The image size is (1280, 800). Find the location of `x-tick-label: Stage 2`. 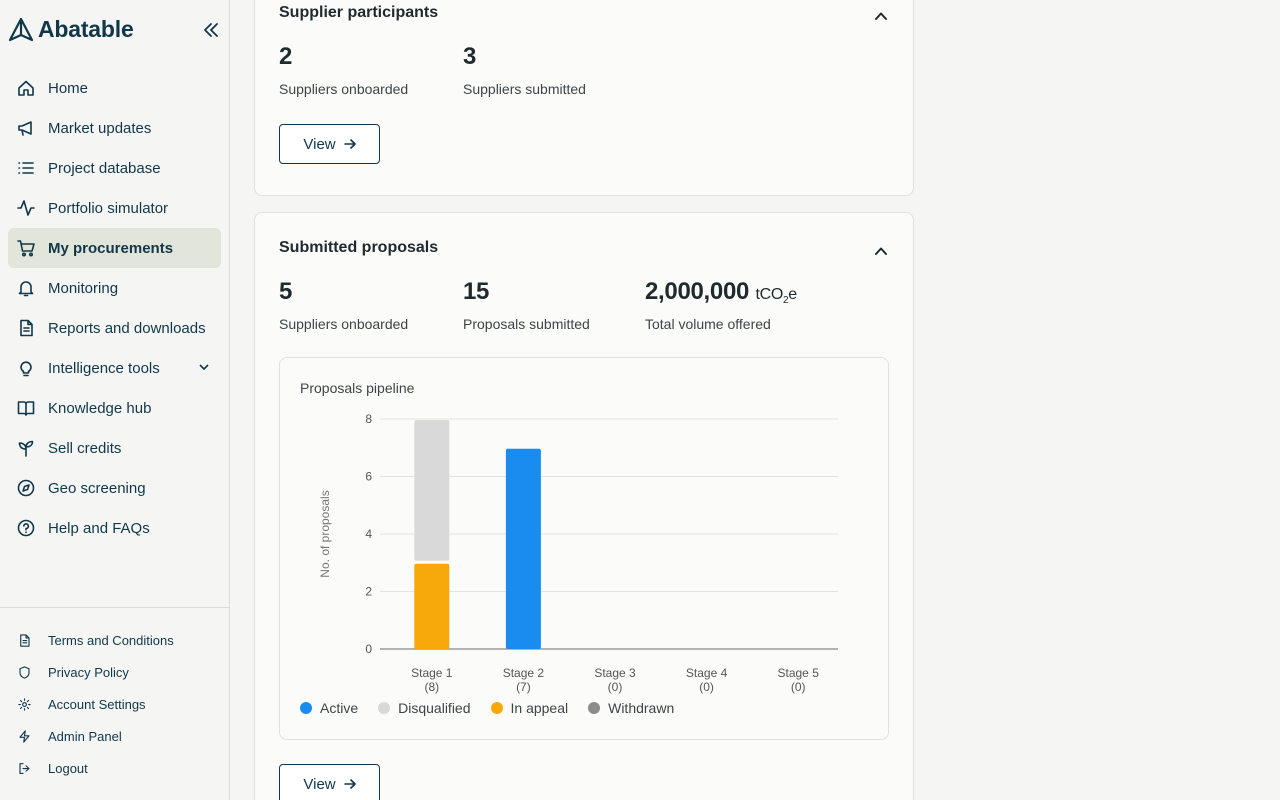

x-tick-label: Stage 2 is located at coordinates (524, 673).